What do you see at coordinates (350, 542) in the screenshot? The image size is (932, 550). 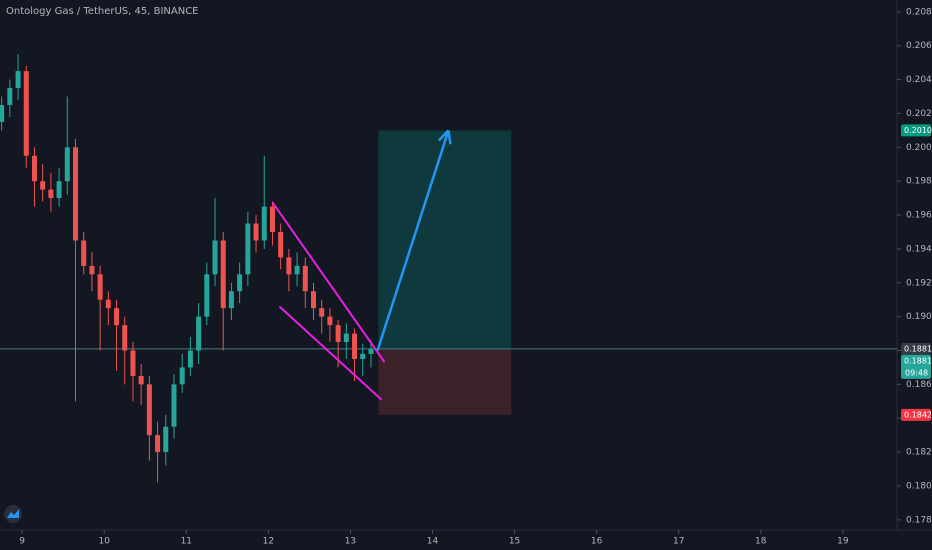 I see `x-tick-label: 13` at bounding box center [350, 542].